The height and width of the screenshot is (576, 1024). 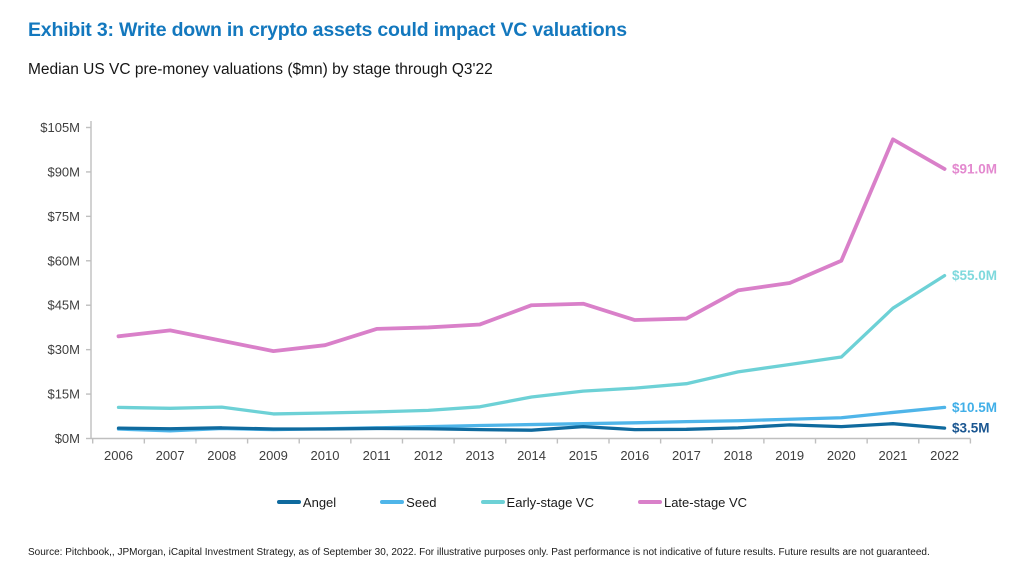 I want to click on x-tick-label: 2006, so click(x=118, y=455).